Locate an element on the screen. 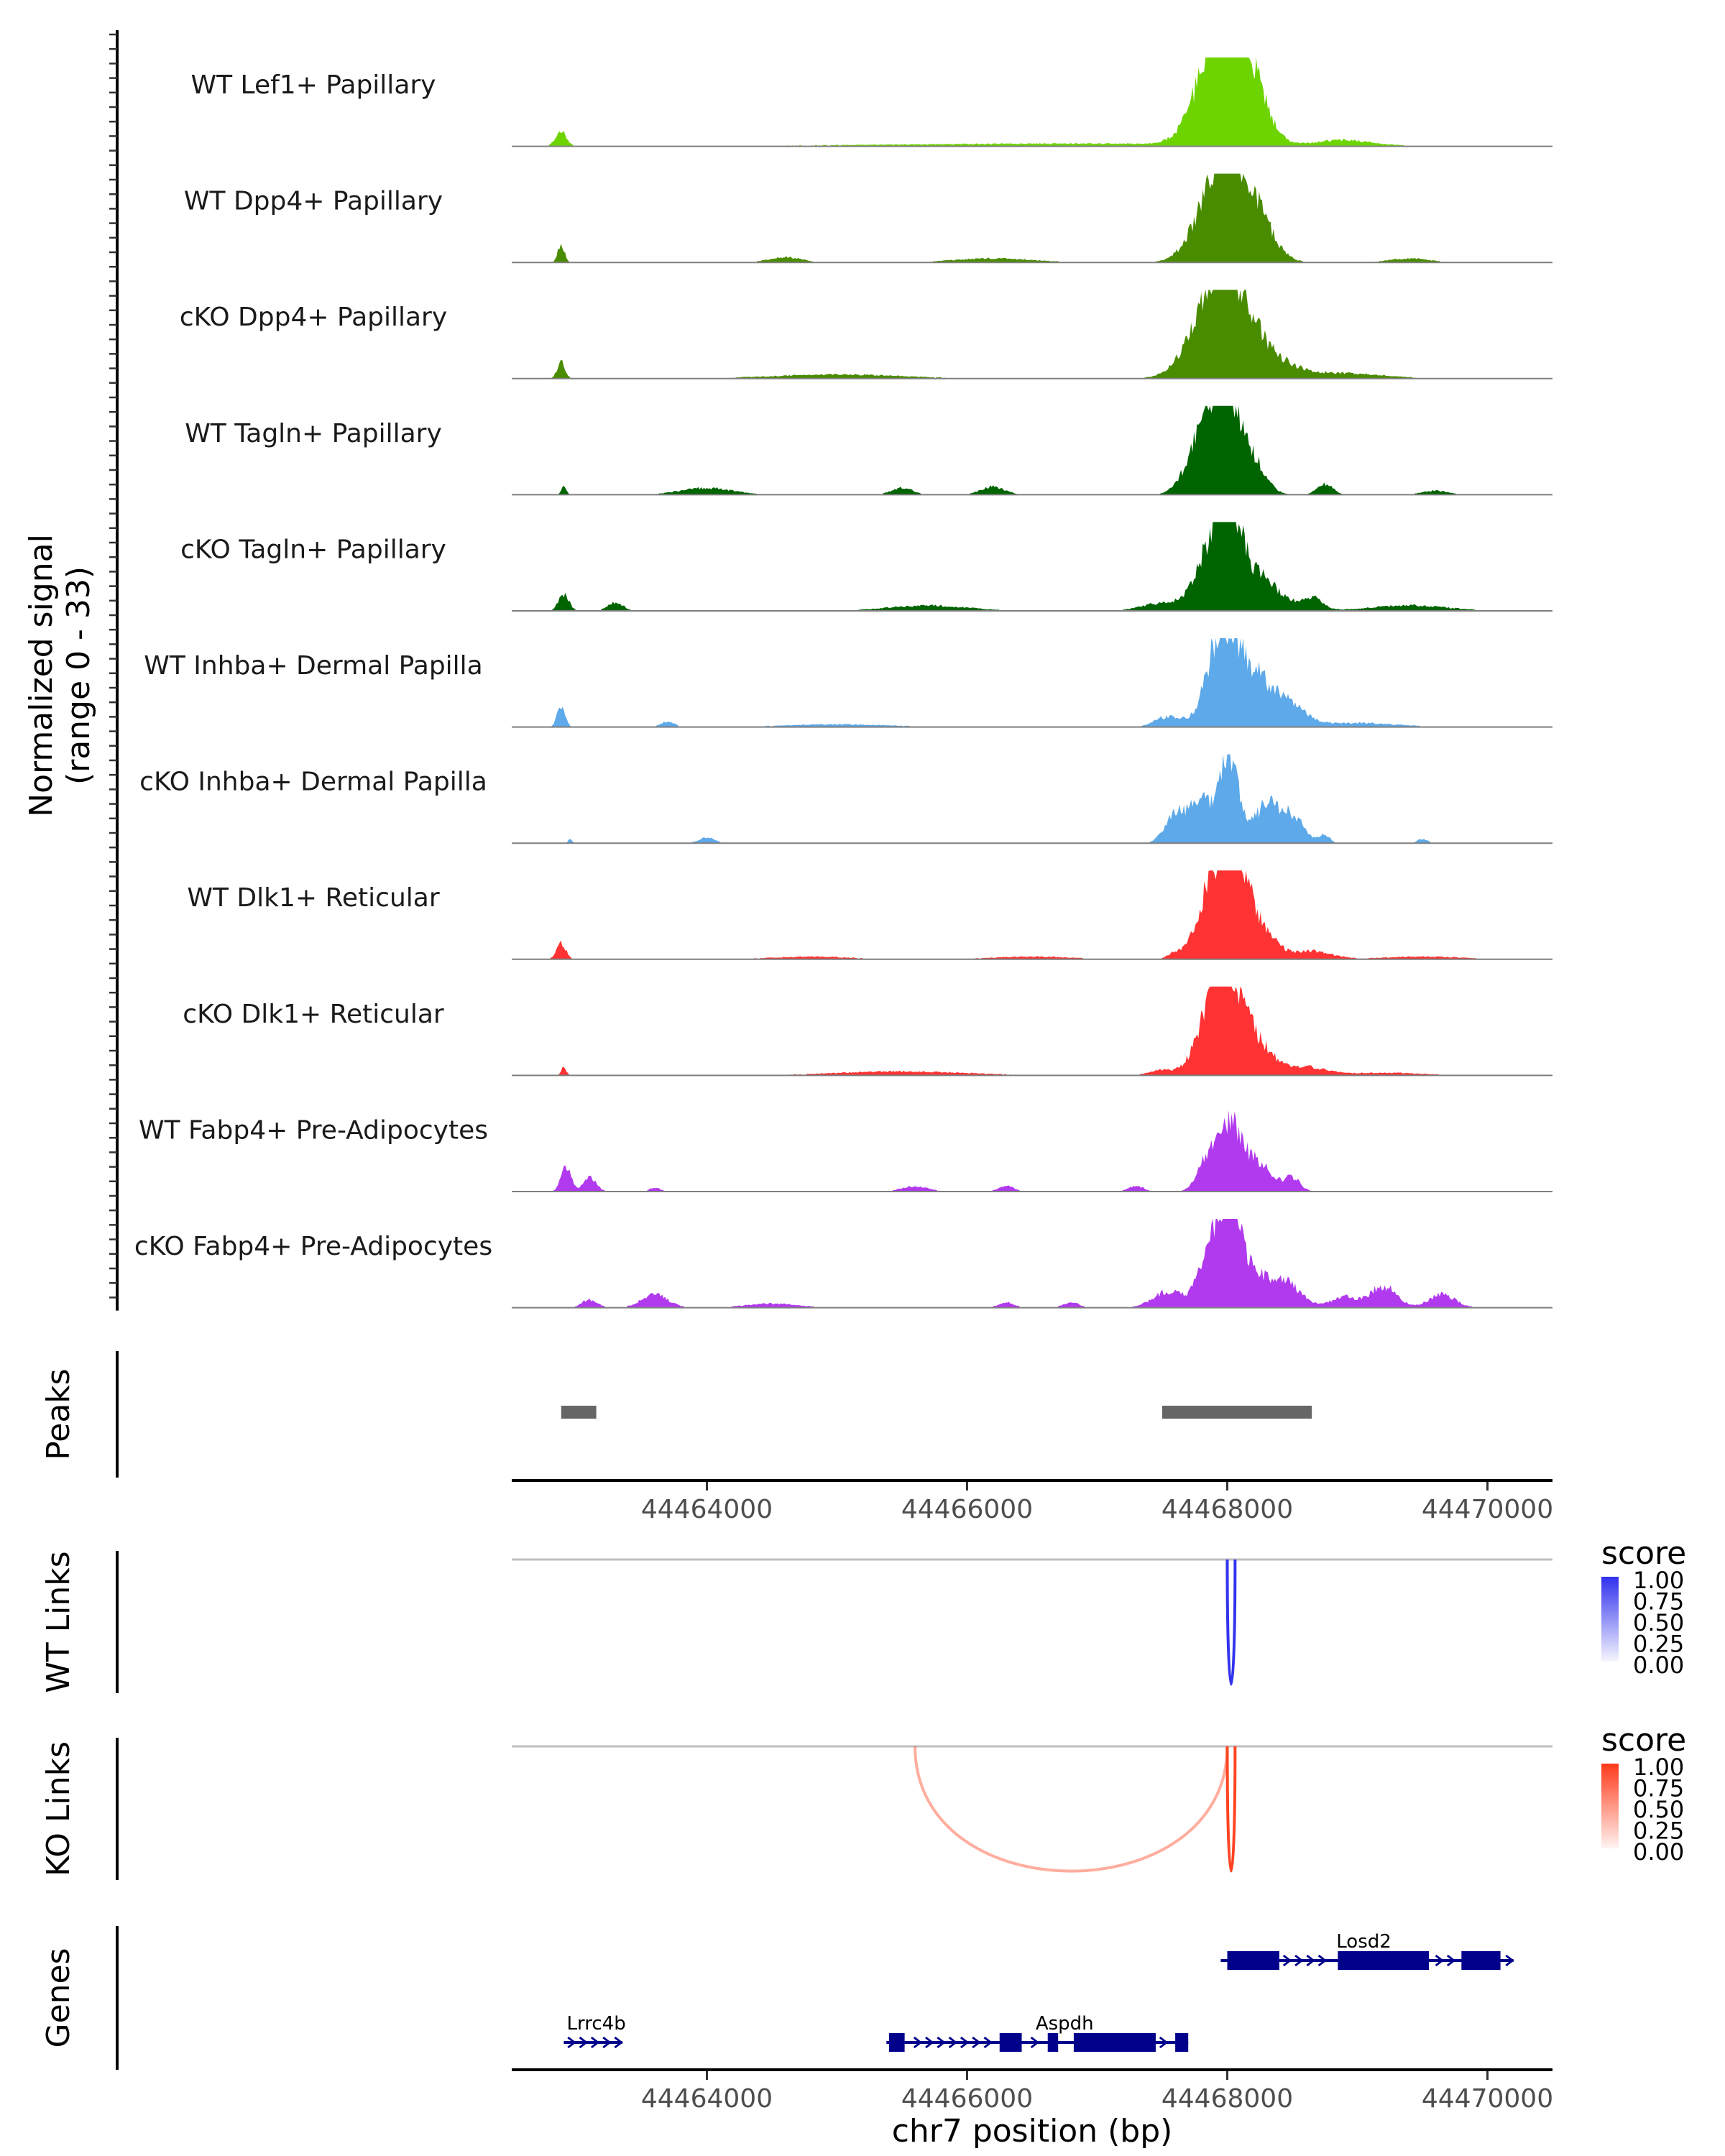  gene: Lrrc4b is located at coordinates (595, 2031).